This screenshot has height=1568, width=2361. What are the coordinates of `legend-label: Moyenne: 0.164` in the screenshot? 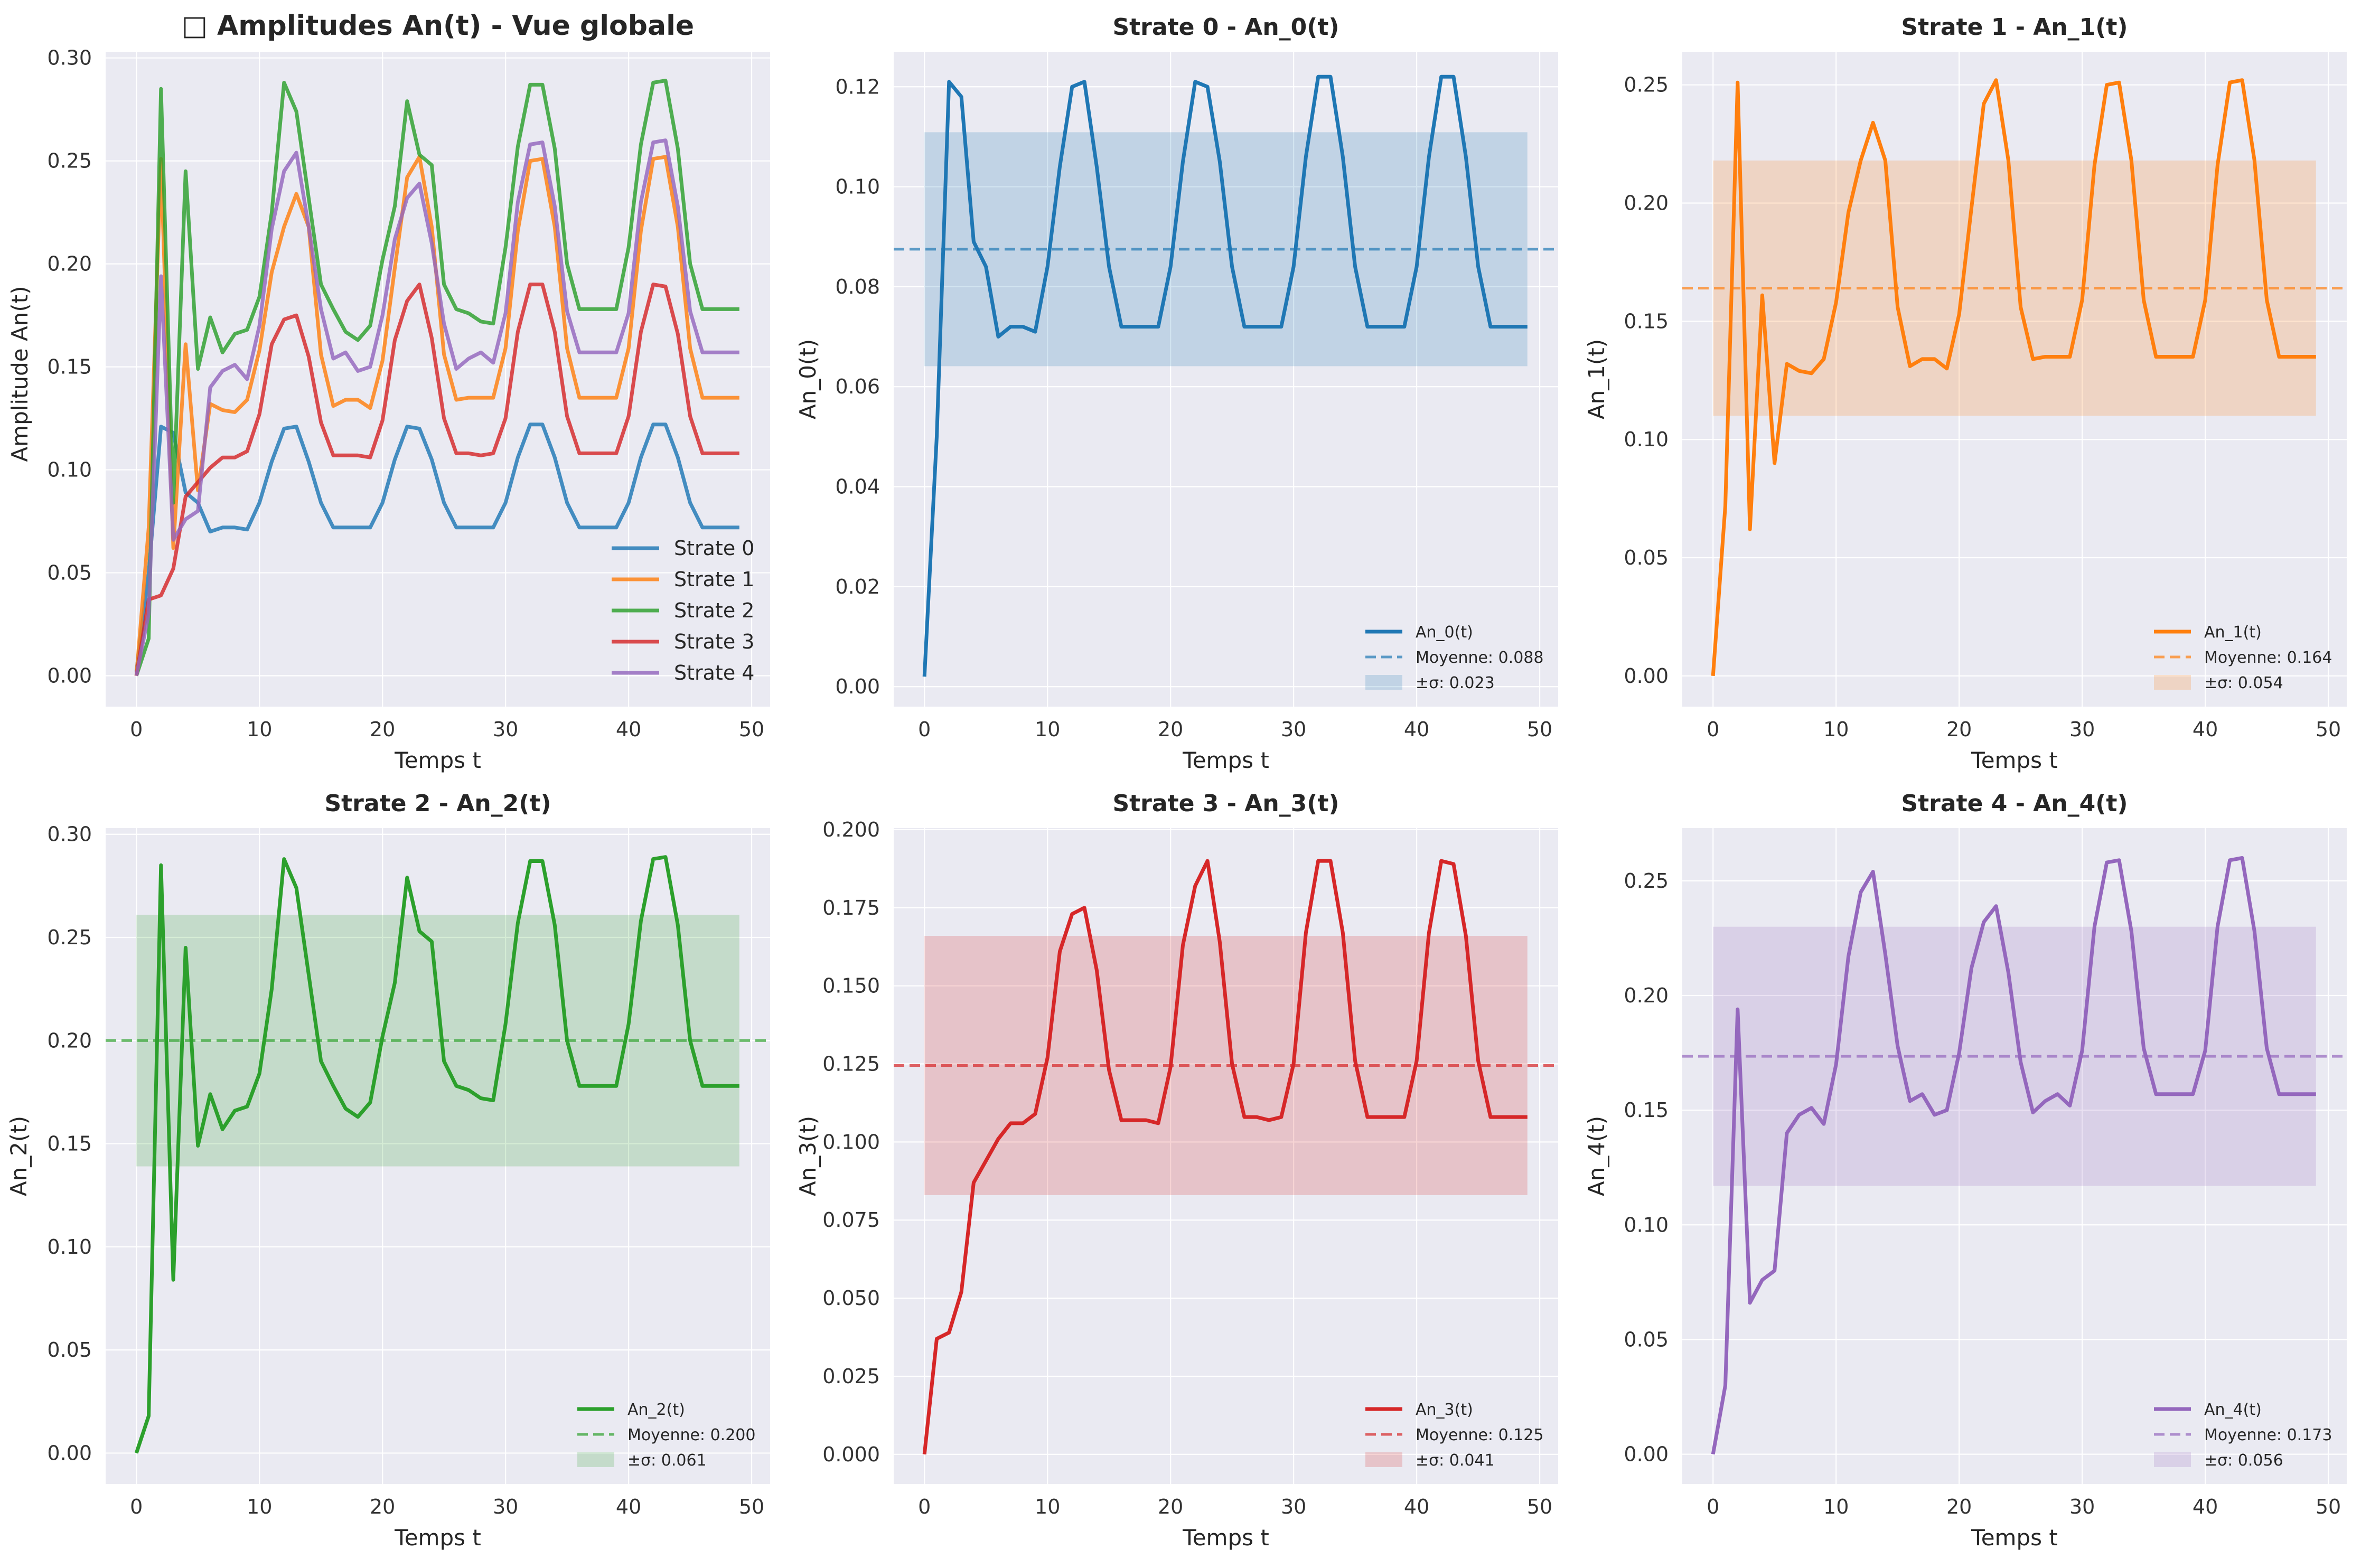 It's located at (2268, 658).